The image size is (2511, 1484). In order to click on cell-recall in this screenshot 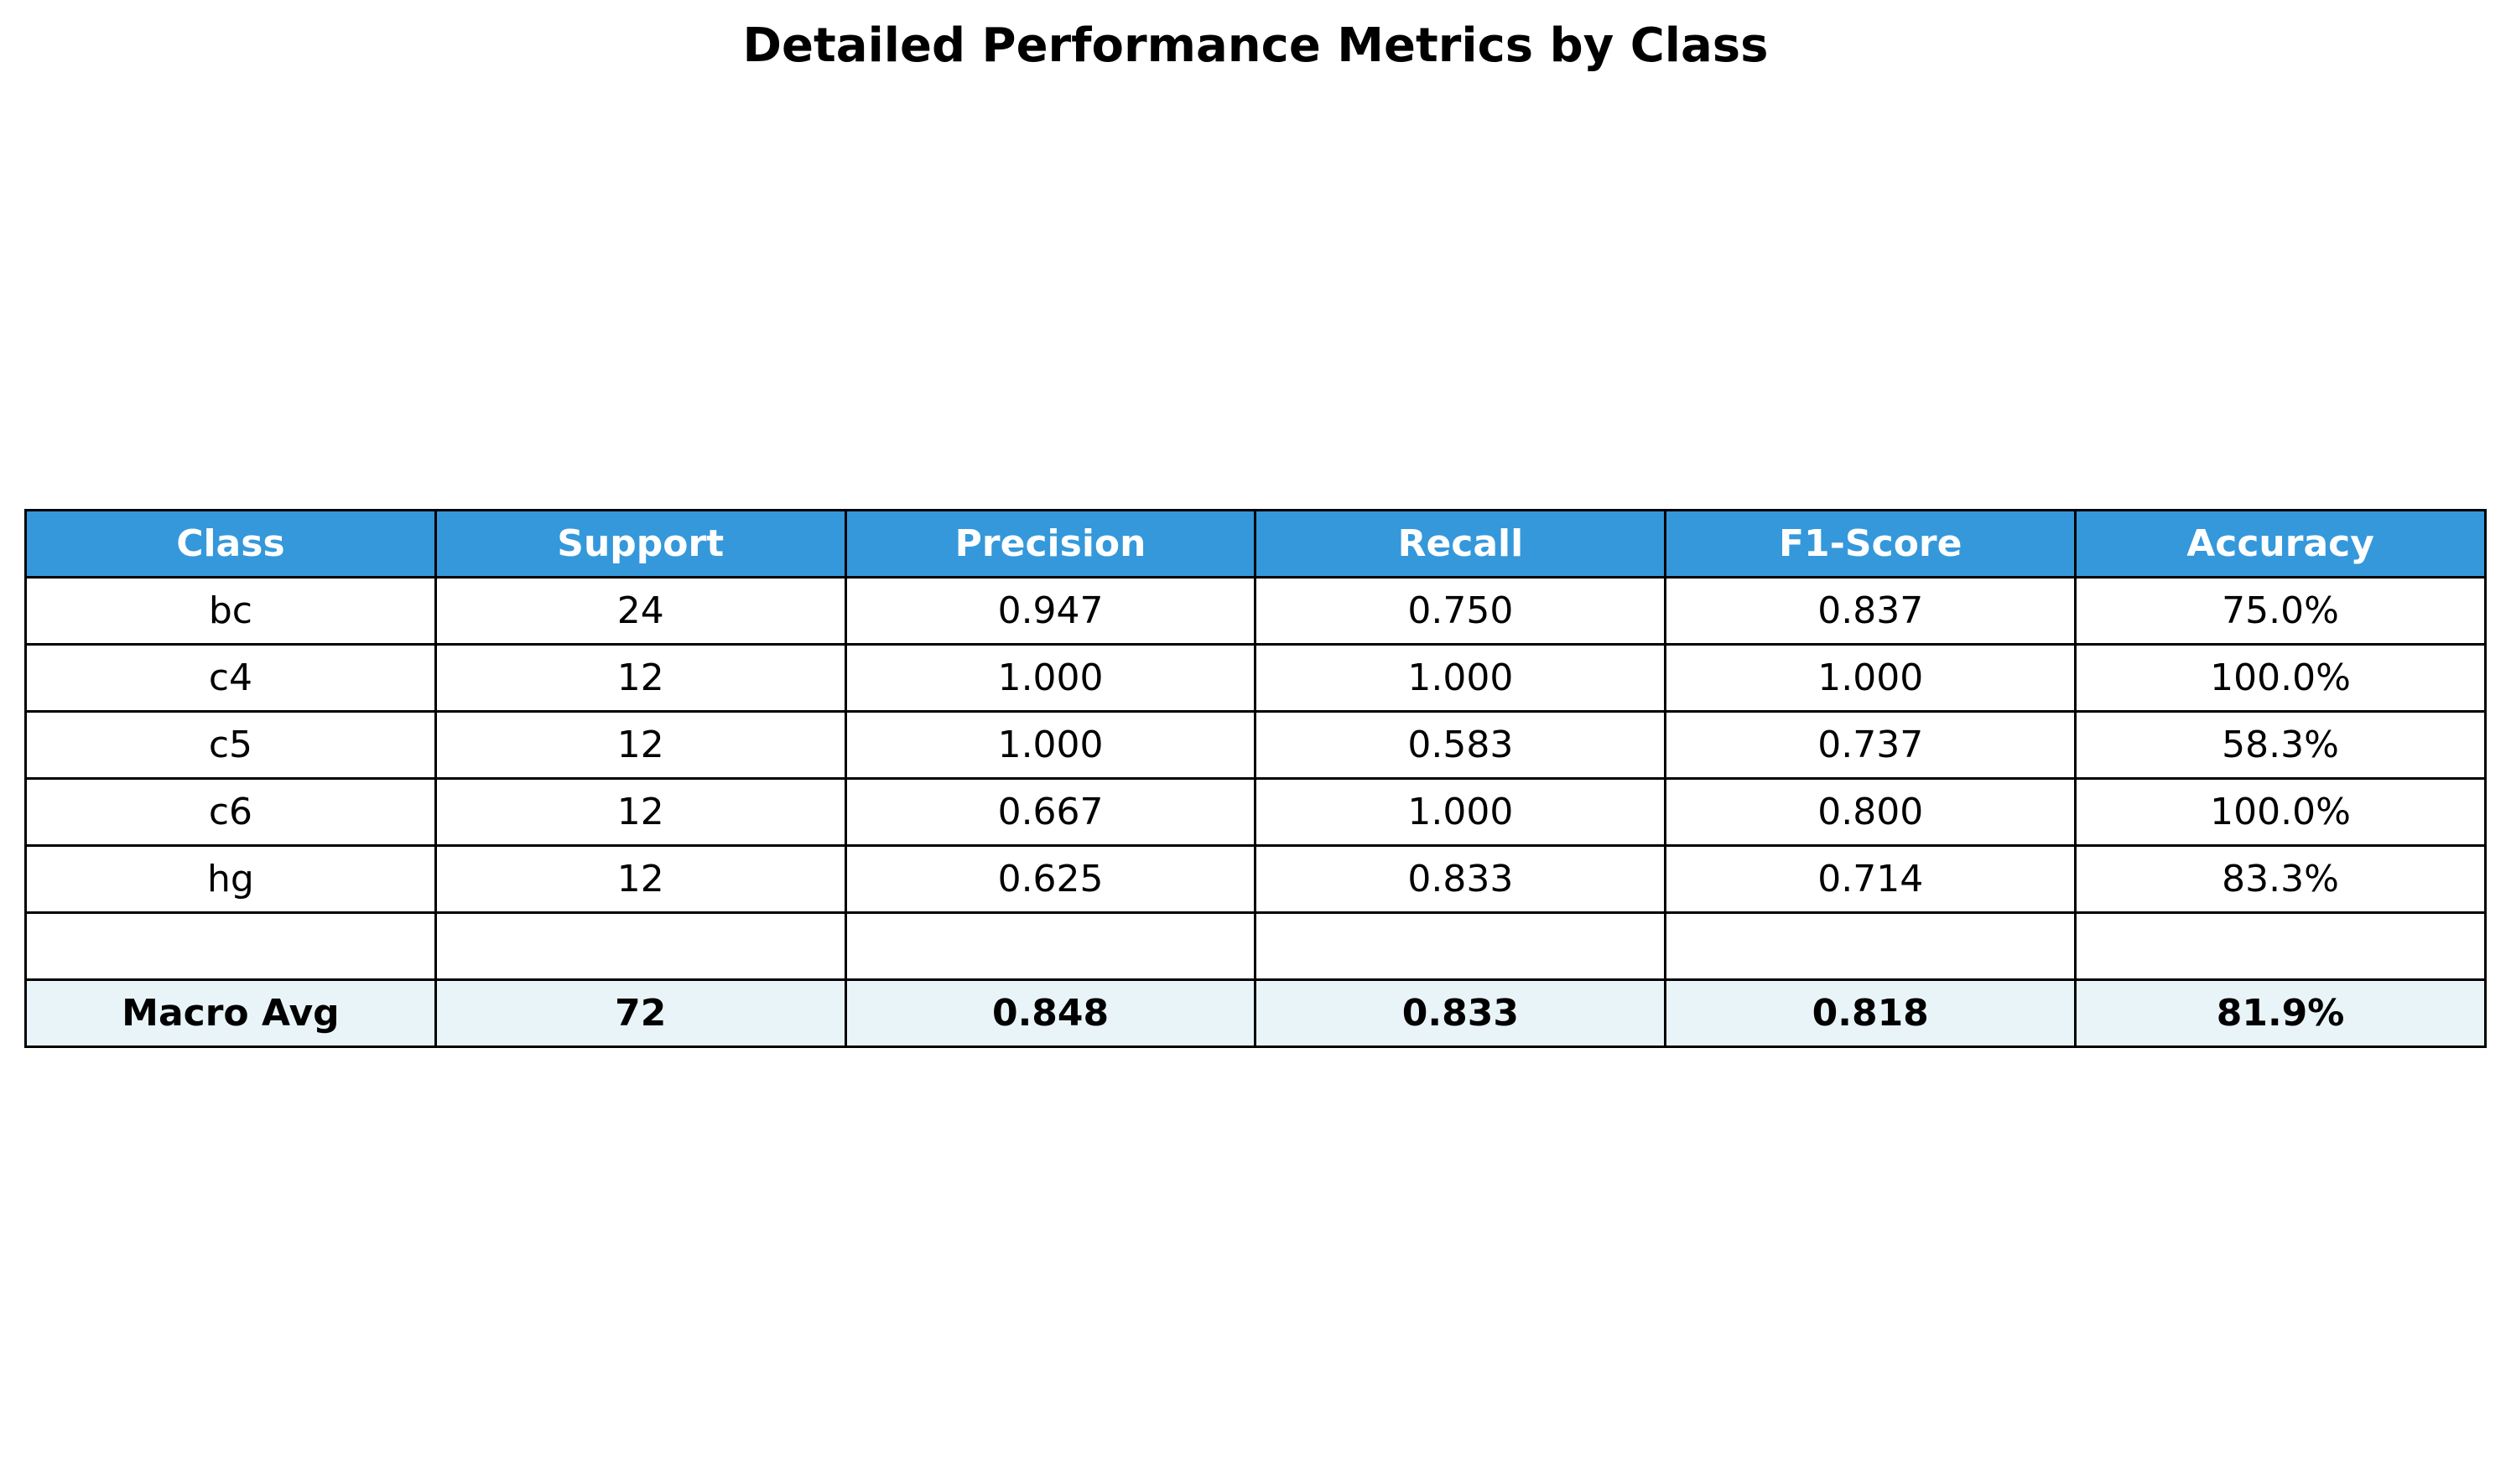, I will do `click(1460, 946)`.